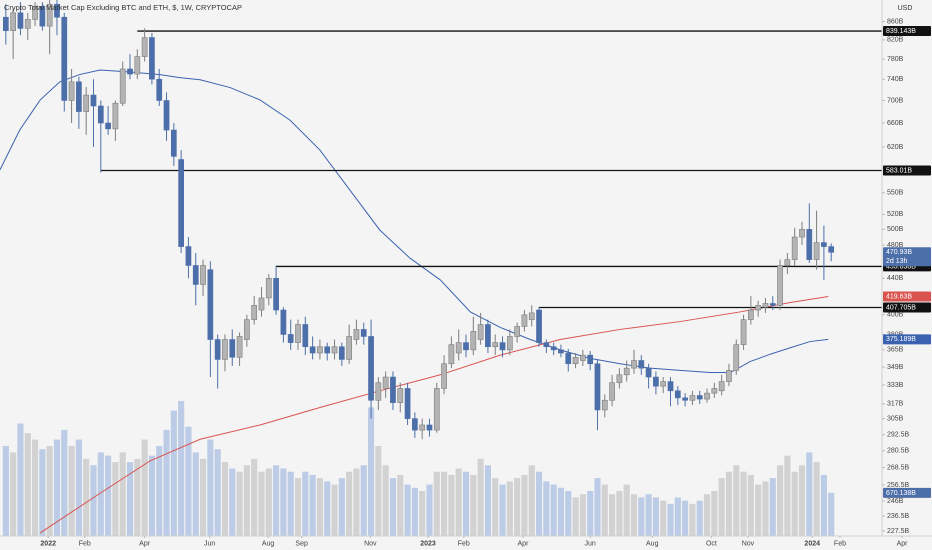  Describe the element at coordinates (711, 543) in the screenshot. I see `x-tick-label: Oct` at that location.